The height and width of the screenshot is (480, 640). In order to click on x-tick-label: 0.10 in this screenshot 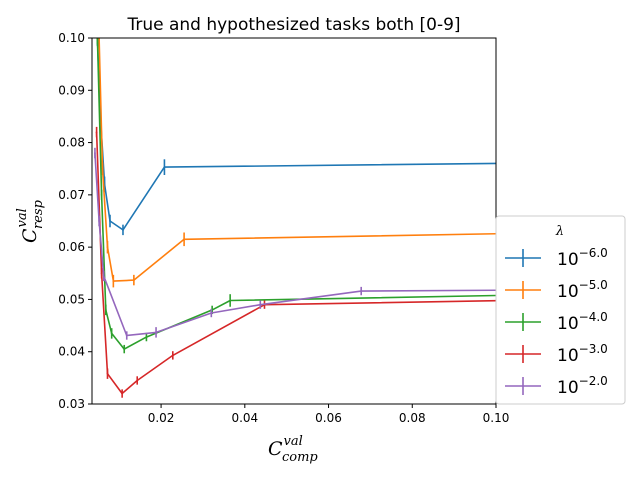, I will do `click(496, 418)`.